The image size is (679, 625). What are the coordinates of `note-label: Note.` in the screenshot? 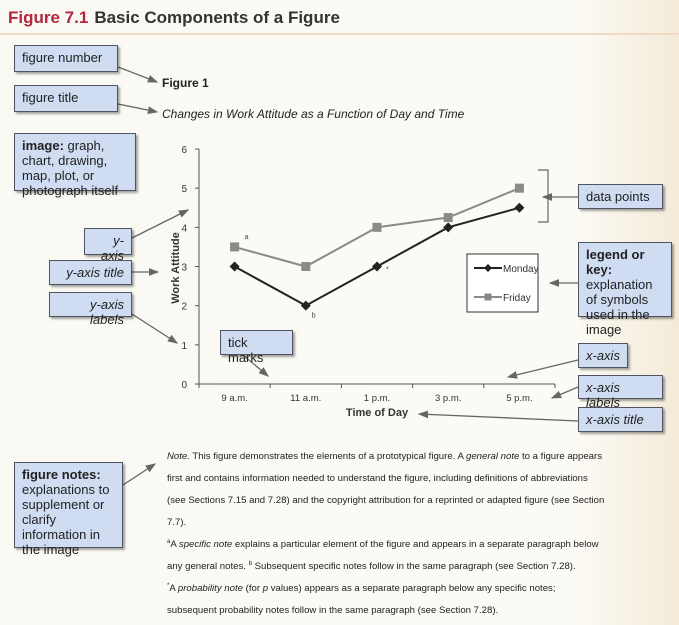 It's located at (178, 456).